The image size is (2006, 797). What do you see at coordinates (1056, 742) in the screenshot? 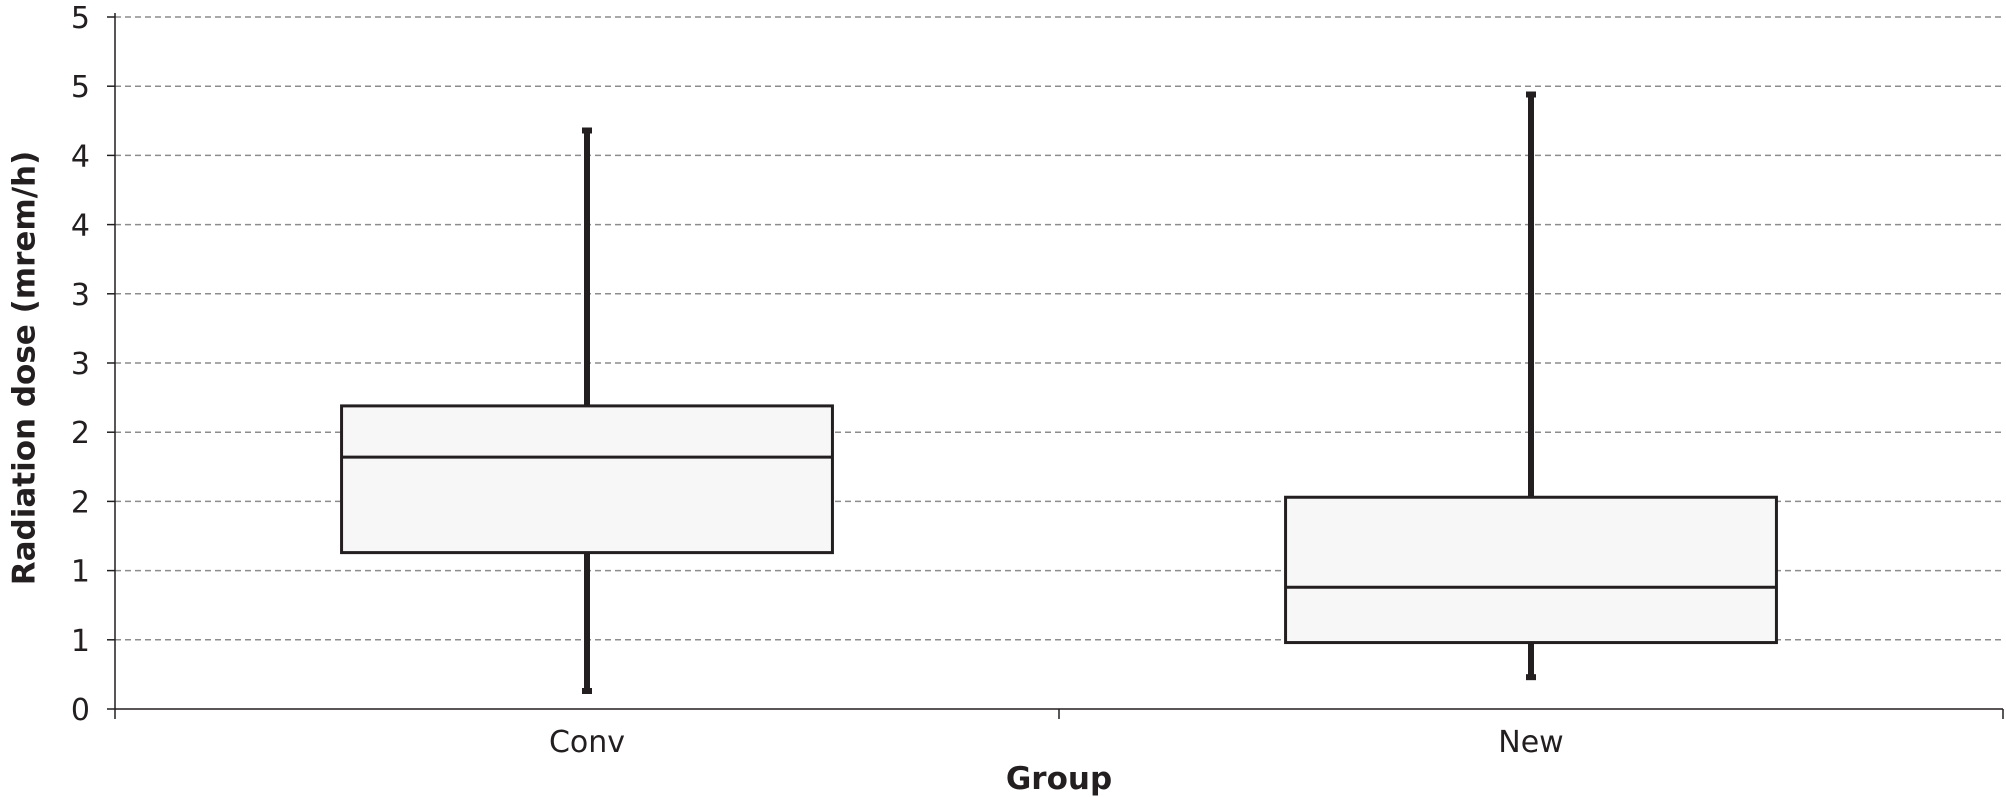
I see `category-labels: Conv New` at bounding box center [1056, 742].